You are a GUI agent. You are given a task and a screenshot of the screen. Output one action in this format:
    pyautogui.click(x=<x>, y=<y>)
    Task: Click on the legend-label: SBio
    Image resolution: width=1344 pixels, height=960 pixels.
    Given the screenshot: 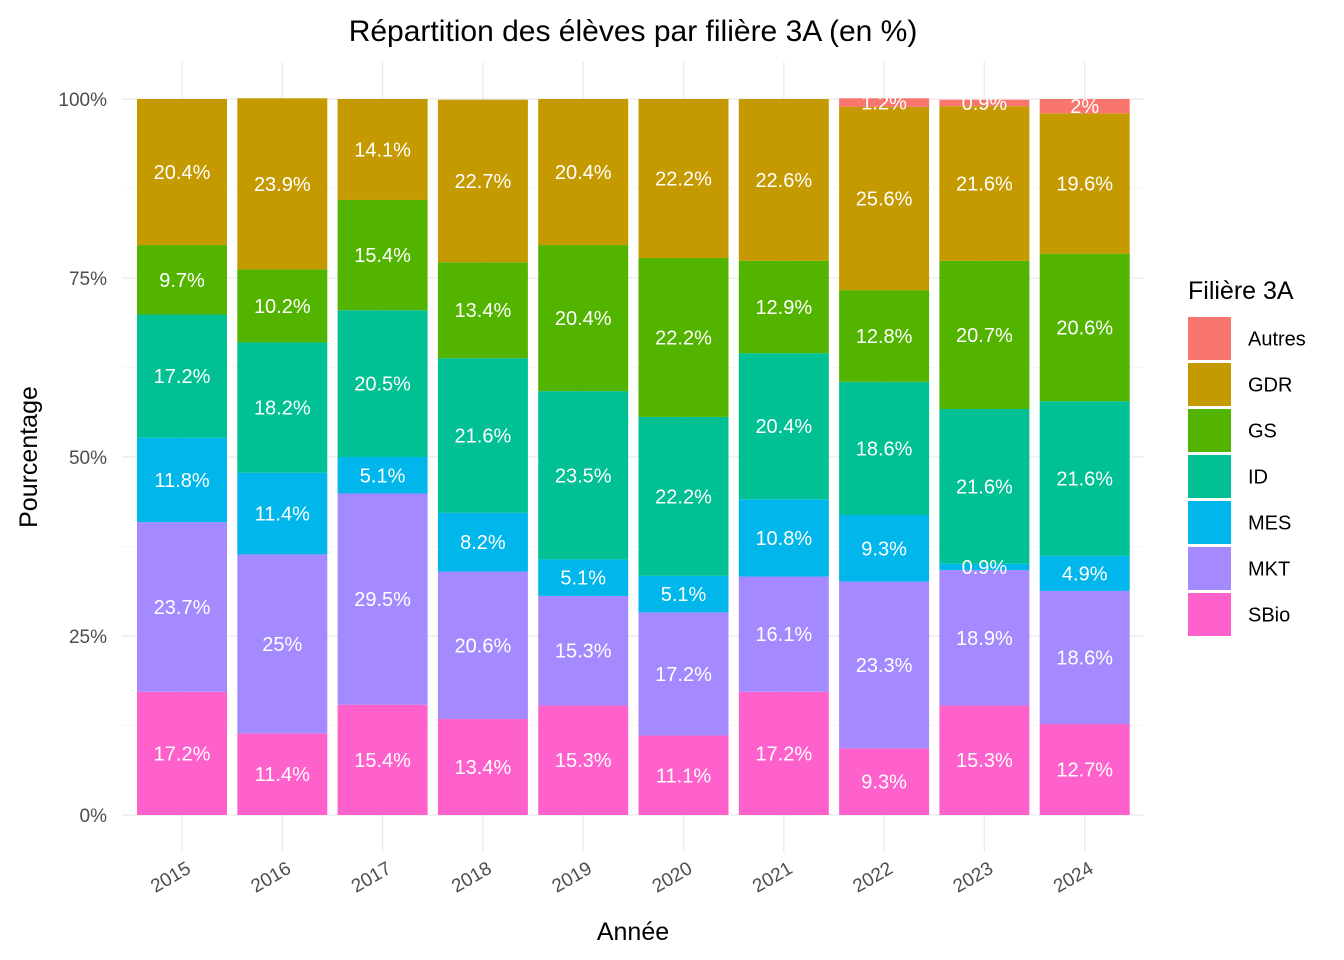 What is the action you would take?
    pyautogui.click(x=1269, y=616)
    